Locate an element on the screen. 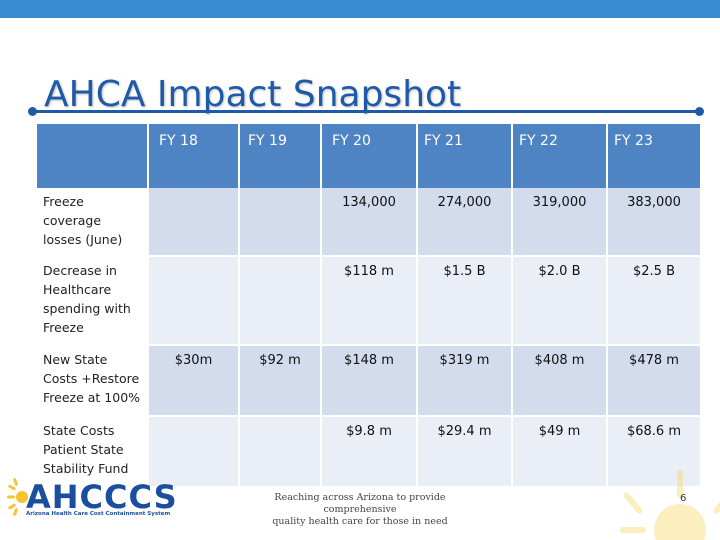  slide-title: AHCA Impact Snapshot is located at coordinates (253, 94).